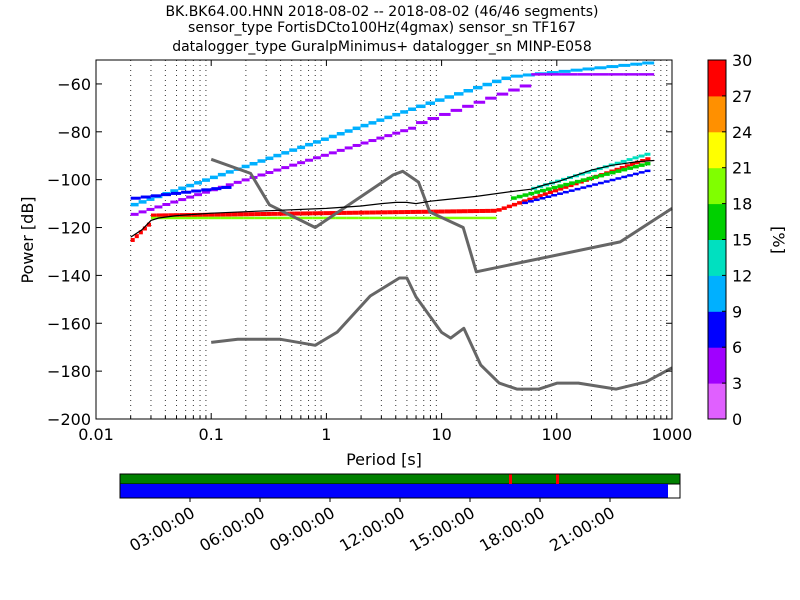 This screenshot has width=800, height=600. I want to click on y-tick-label: −160, so click(69, 323).